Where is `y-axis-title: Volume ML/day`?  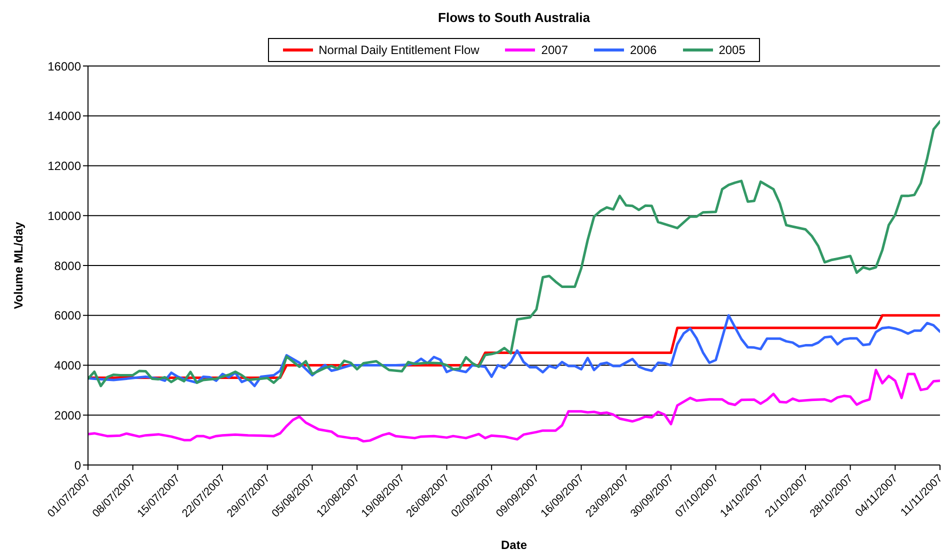
y-axis-title: Volume ML/day is located at coordinates (18, 266).